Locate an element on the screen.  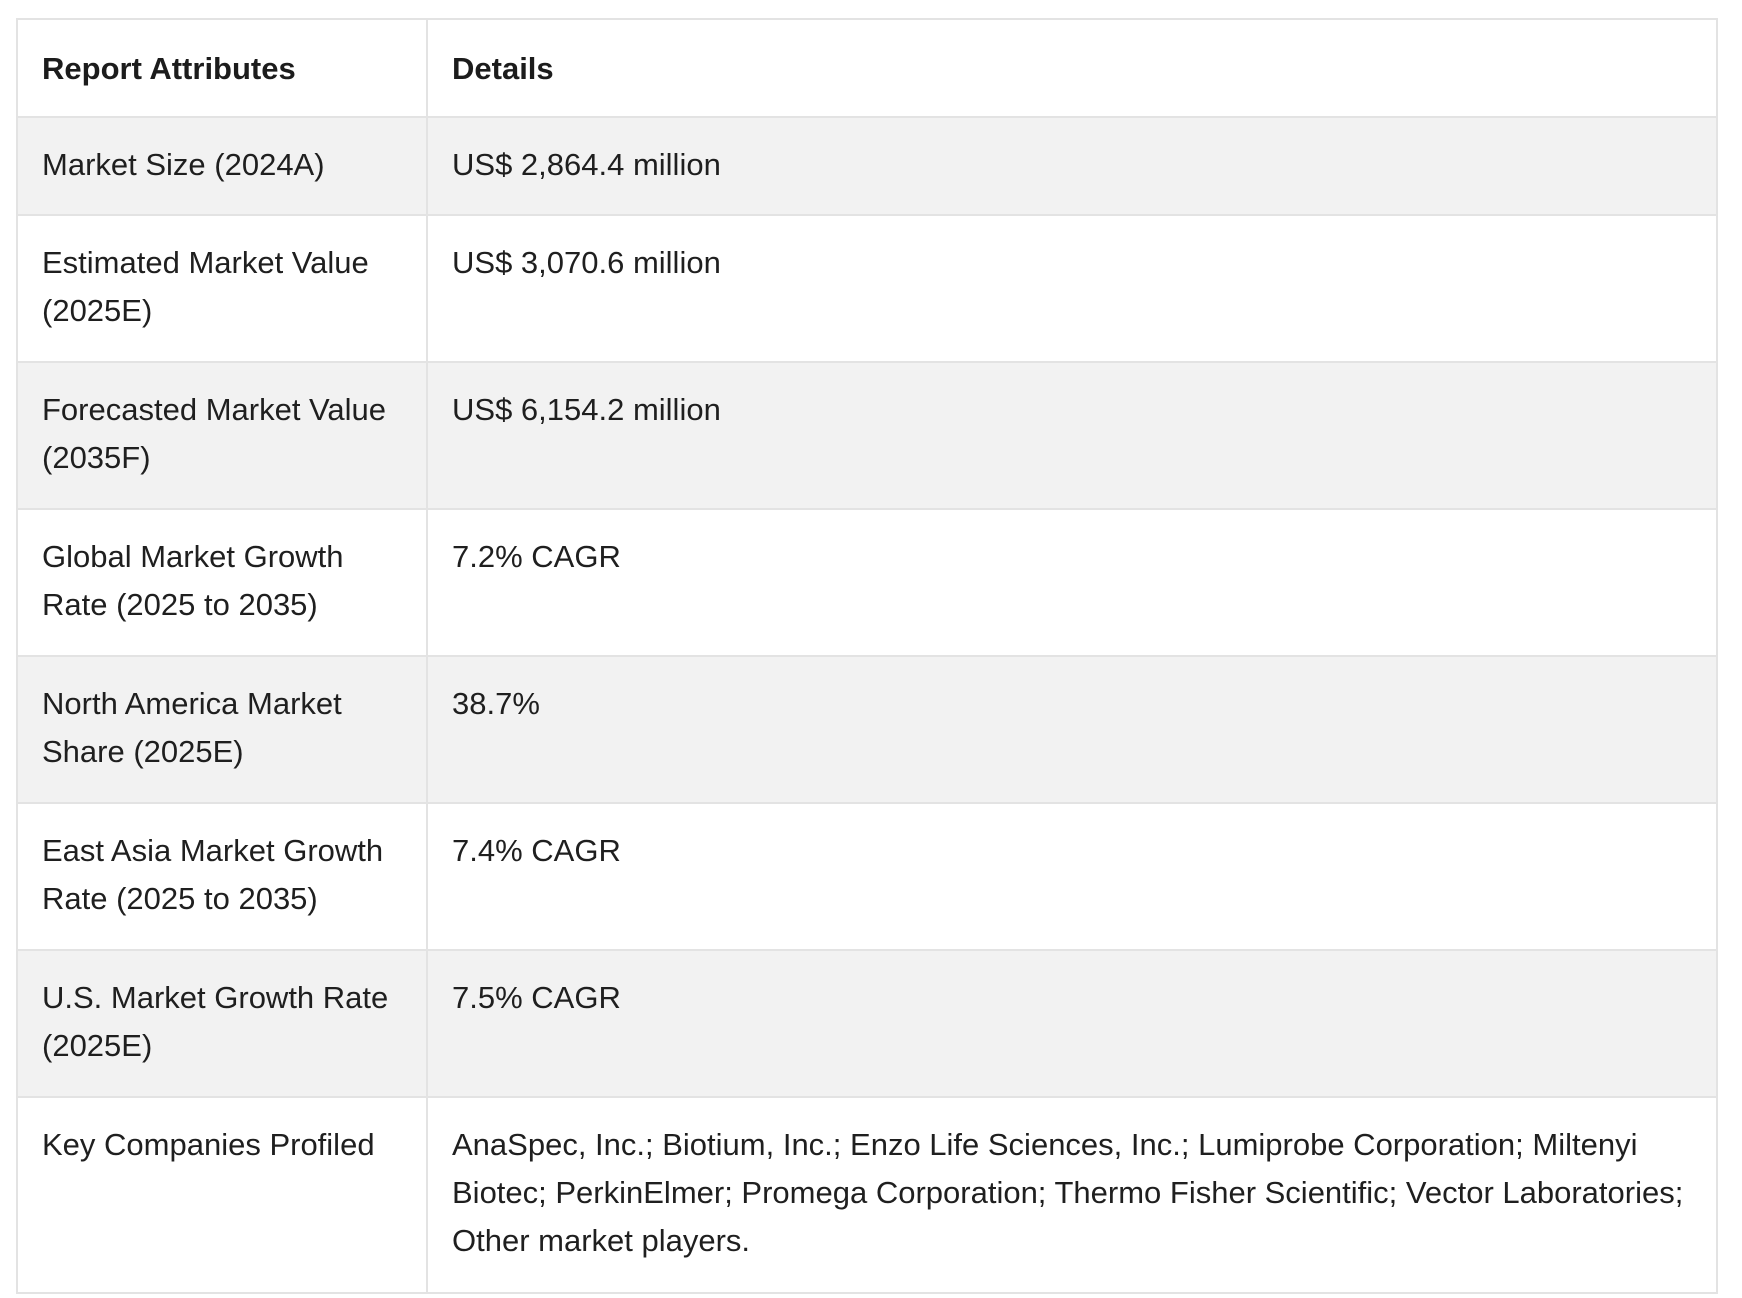
attribute-cell: Global Market Growth Rate (2025 to 2035) is located at coordinates (222, 582).